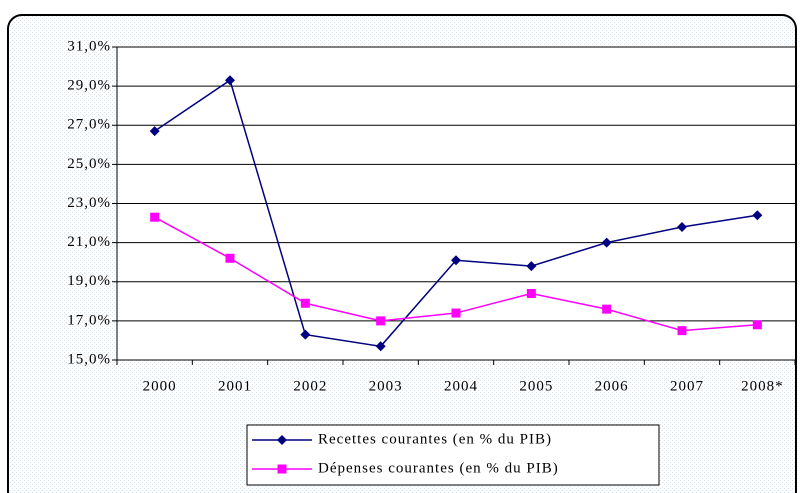 The width and height of the screenshot is (800, 493). I want to click on x-tick-label: 2002, so click(310, 386).